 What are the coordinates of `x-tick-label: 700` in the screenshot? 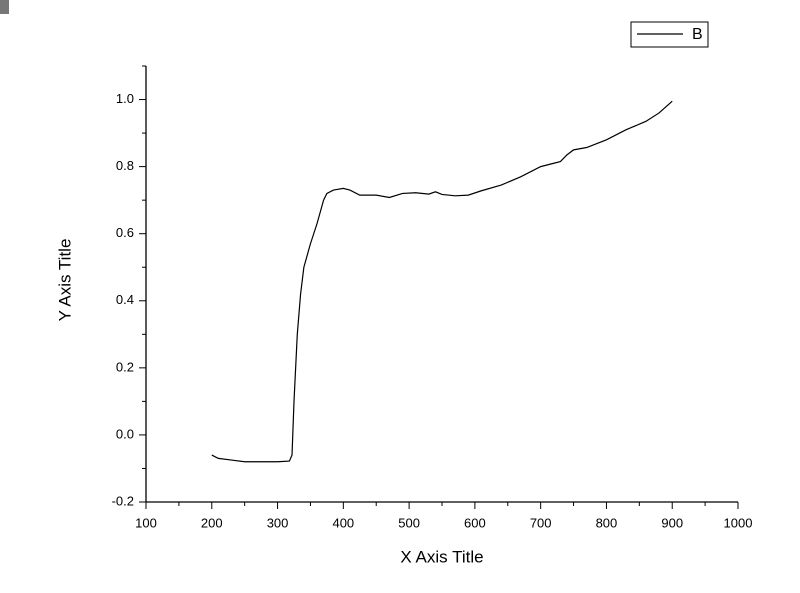 It's located at (541, 522).